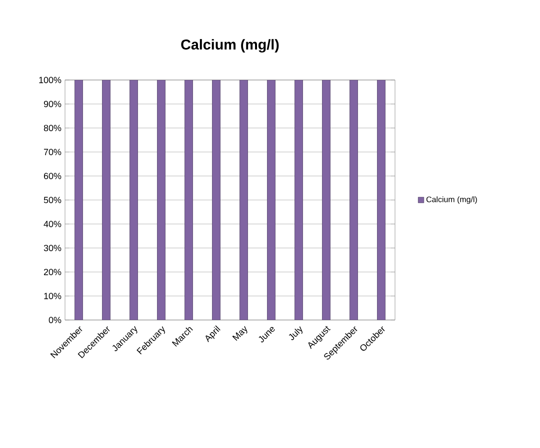 The image size is (540, 448). What do you see at coordinates (295, 333) in the screenshot?
I see `x-tick-label: July` at bounding box center [295, 333].